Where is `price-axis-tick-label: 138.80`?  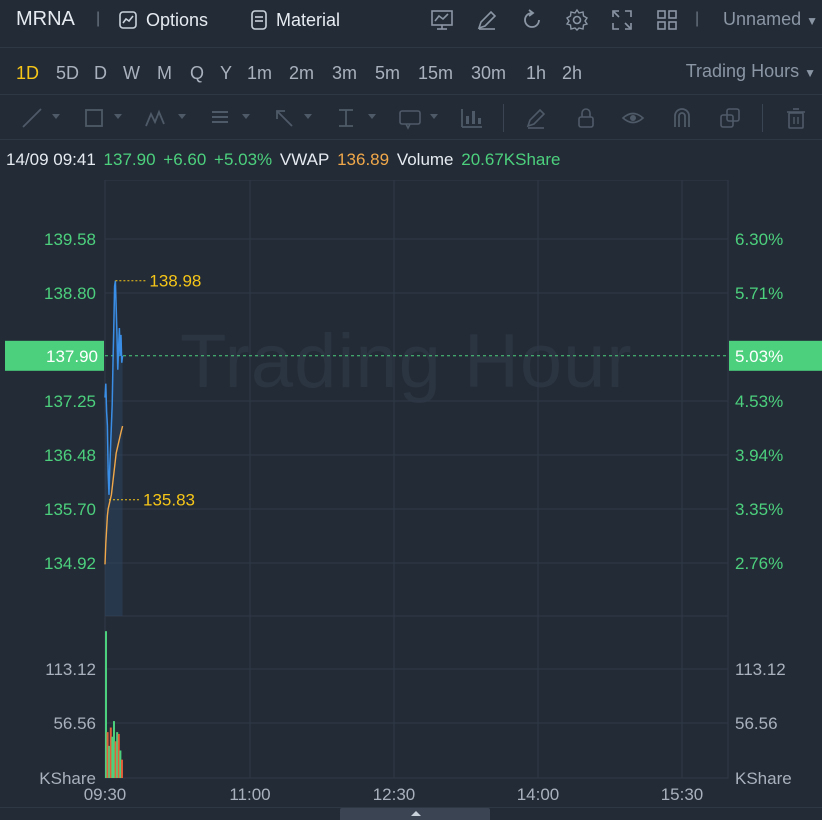
price-axis-tick-label: 138.80 is located at coordinates (70, 293).